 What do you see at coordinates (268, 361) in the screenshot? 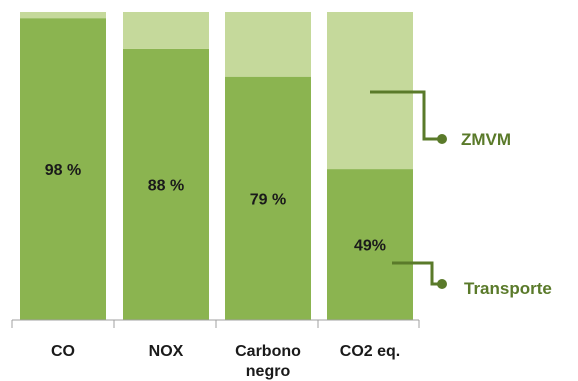
I see `x-tick-label-carbono-negro: Carbono negro` at bounding box center [268, 361].